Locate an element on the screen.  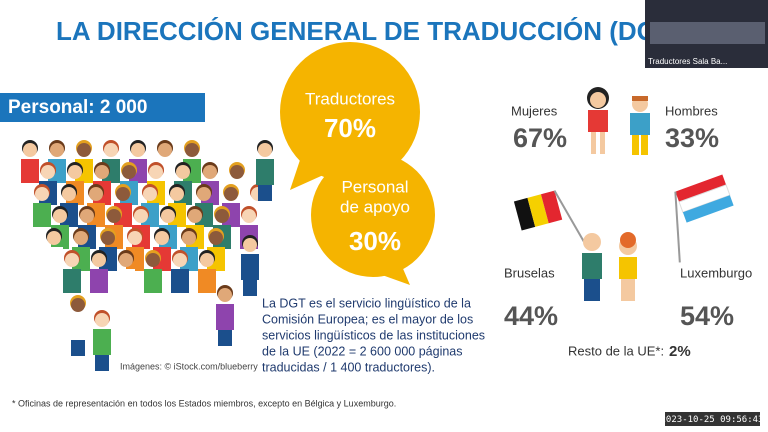
credit: Imágenes: © iStock.com/blueberry is located at coordinates (189, 366).